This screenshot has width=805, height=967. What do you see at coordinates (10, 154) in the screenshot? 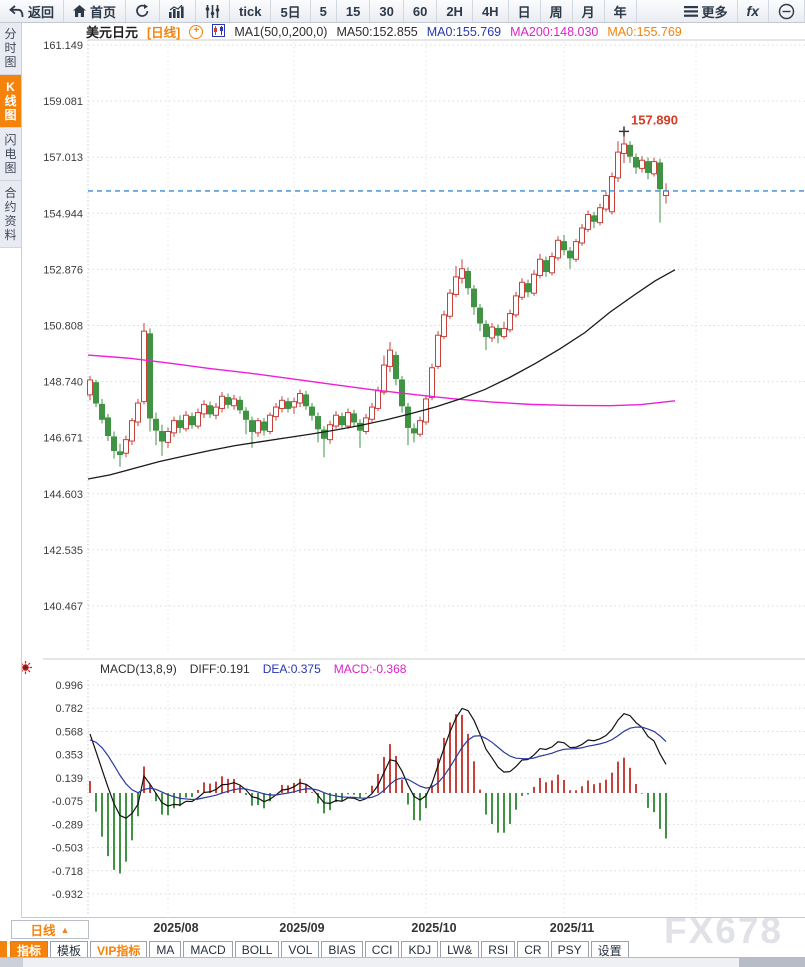
I see `sidebar-tab-闪电图: 闪电图` at bounding box center [10, 154].